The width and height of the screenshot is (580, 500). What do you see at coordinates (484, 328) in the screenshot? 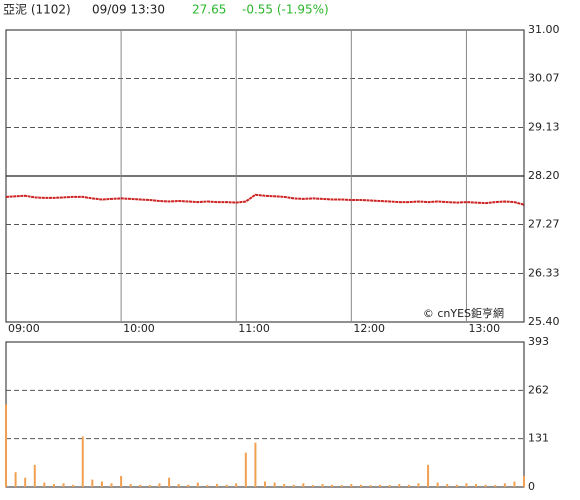
I see `x-tick-label: 13:00` at bounding box center [484, 328].